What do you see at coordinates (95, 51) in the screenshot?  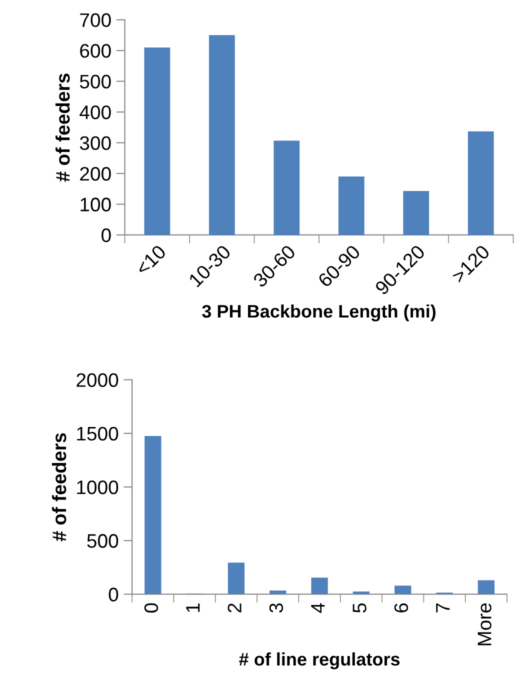 I see `y-tick-label: 600` at bounding box center [95, 51].